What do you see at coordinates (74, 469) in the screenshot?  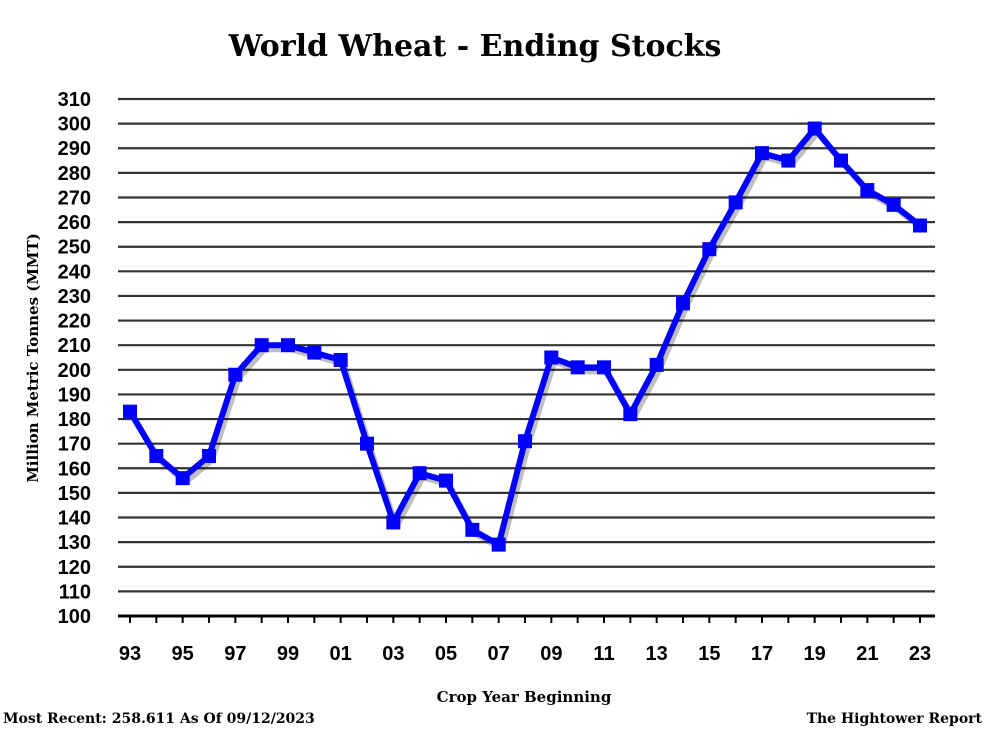 I see `y-tick-label: 160` at bounding box center [74, 469].